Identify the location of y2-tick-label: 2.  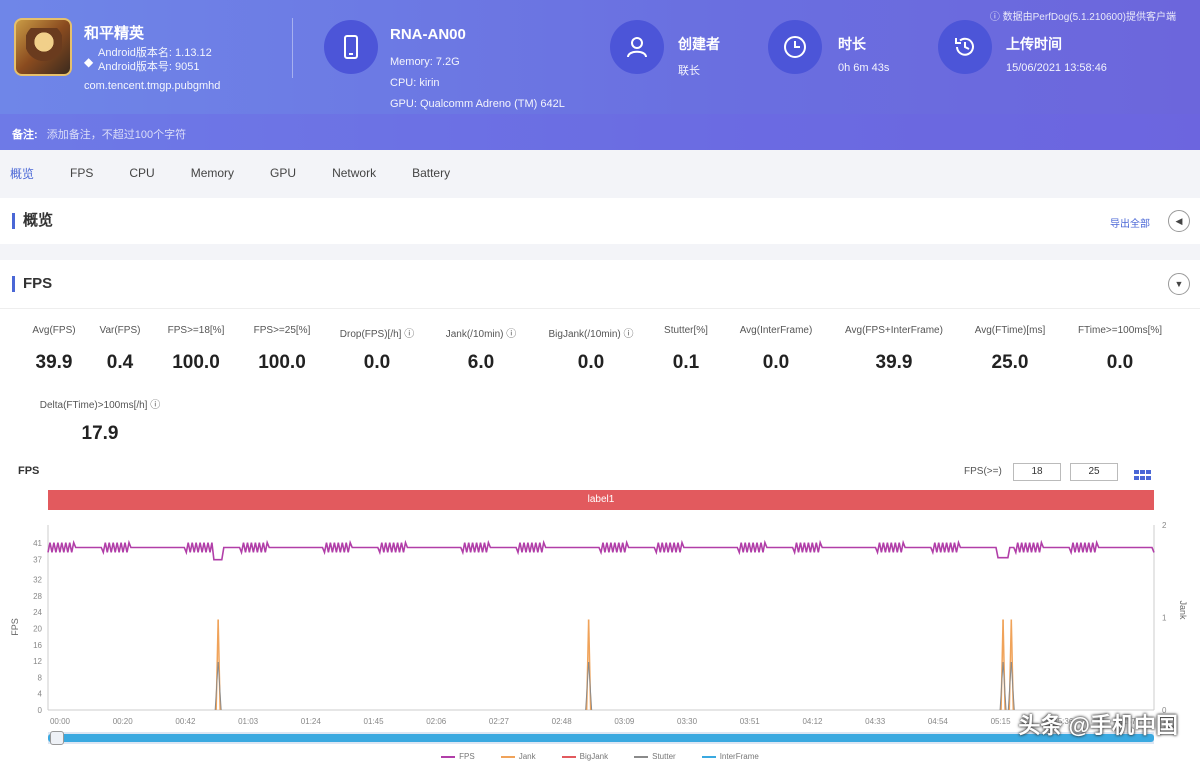
(1164, 525).